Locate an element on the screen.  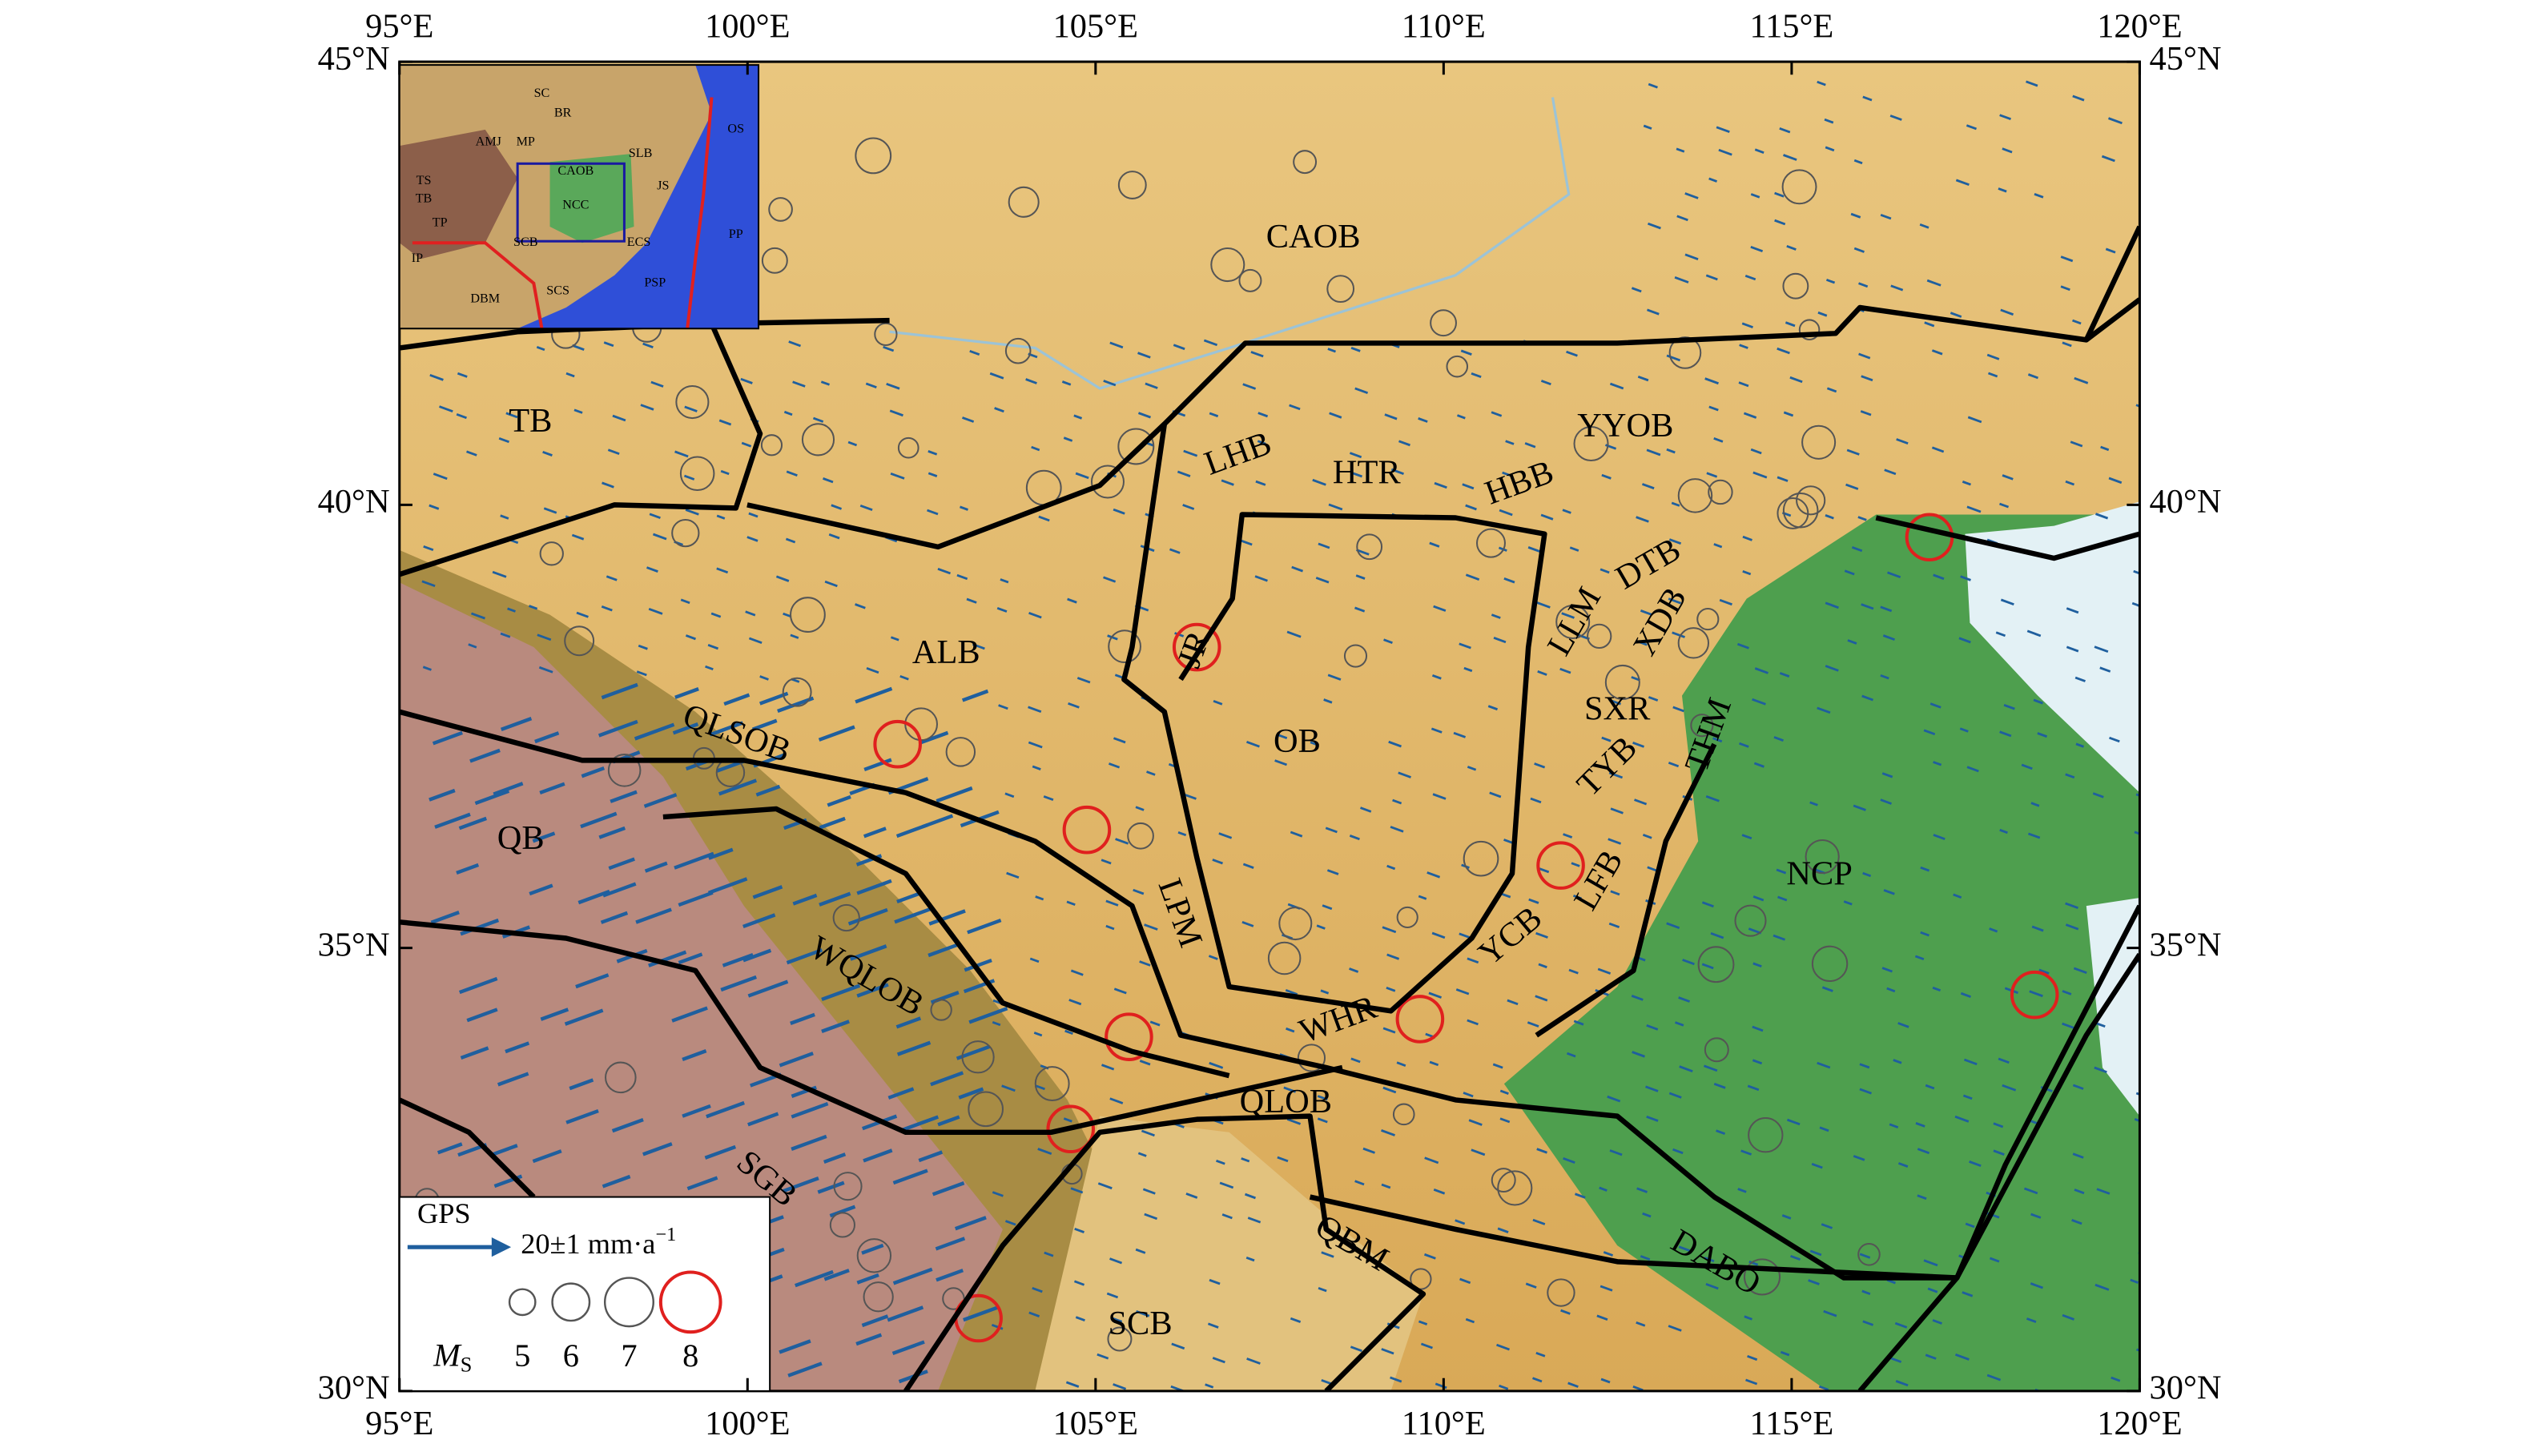
legend-gps-exponent: −1 is located at coordinates (666, 1234).